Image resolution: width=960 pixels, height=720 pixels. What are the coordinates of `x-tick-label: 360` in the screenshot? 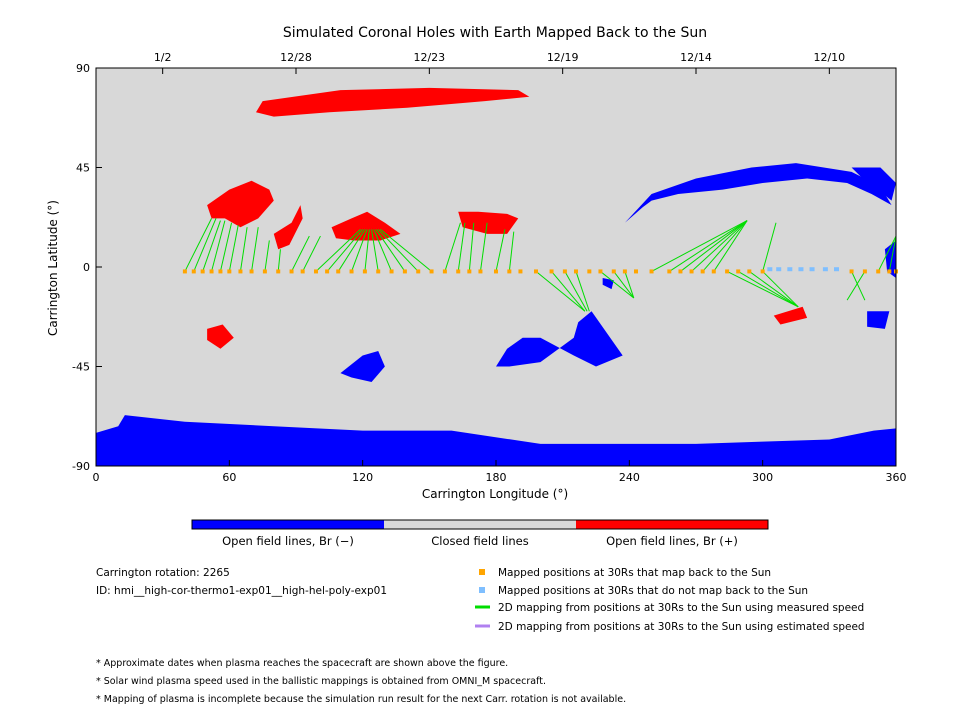 It's located at (896, 477).